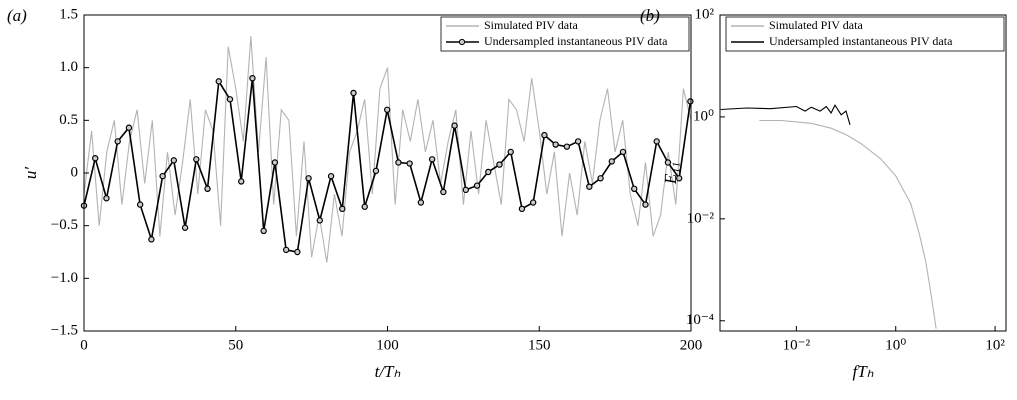 The height and width of the screenshot is (400, 1017). What do you see at coordinates (17, 15) in the screenshot?
I see `panel-label: (a)` at bounding box center [17, 15].